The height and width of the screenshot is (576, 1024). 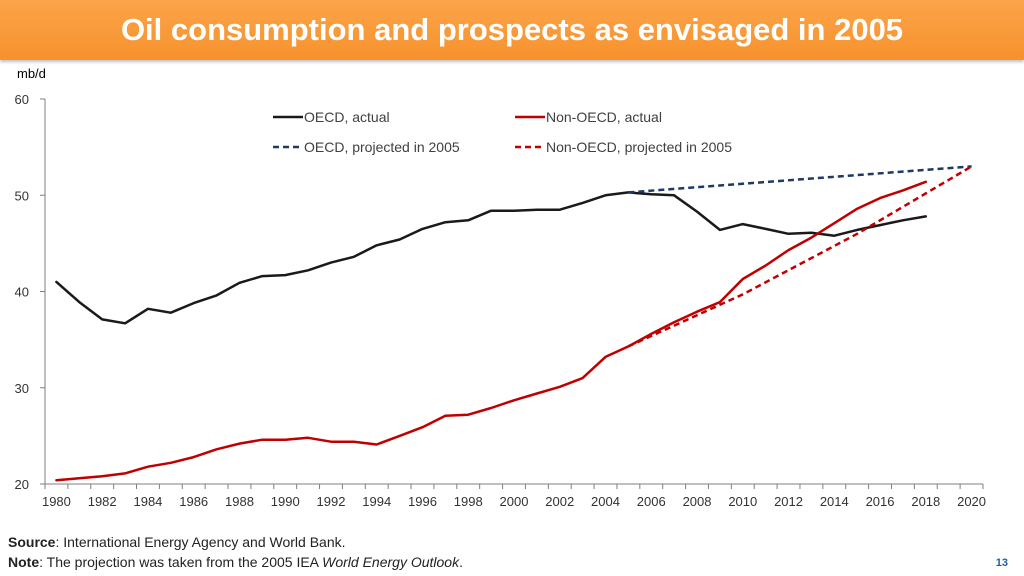 What do you see at coordinates (559, 501) in the screenshot?
I see `x-tick-label: 2002` at bounding box center [559, 501].